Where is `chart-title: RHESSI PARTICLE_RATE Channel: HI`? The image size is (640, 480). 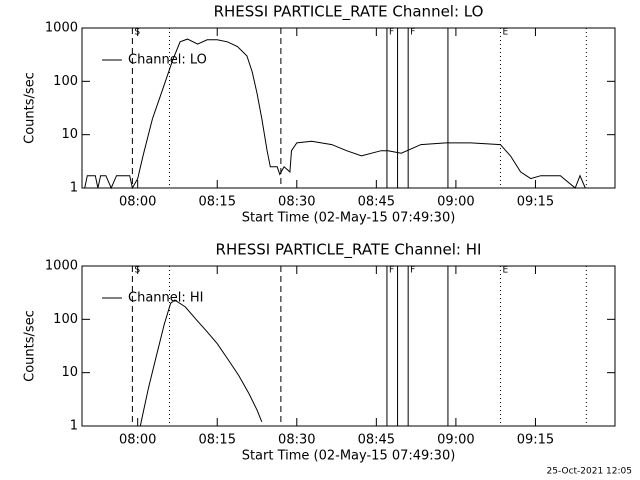 chart-title: RHESSI PARTICLE_RATE Channel: HI is located at coordinates (349, 250).